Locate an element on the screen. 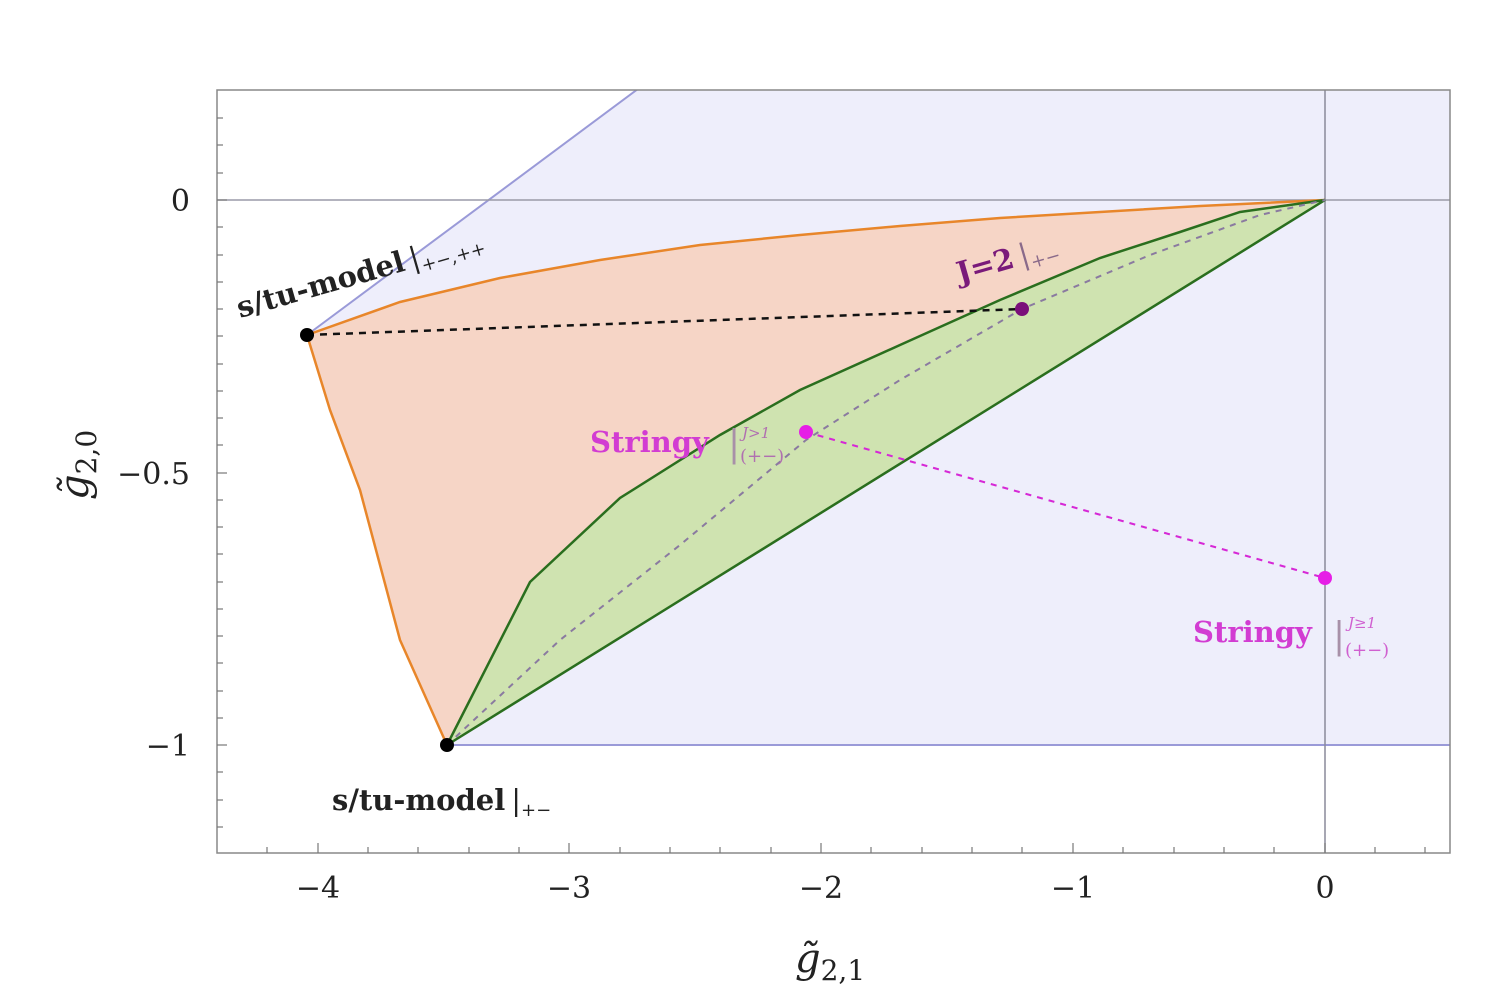 The height and width of the screenshot is (1000, 1500). stu-bottom-point is located at coordinates (447, 745).